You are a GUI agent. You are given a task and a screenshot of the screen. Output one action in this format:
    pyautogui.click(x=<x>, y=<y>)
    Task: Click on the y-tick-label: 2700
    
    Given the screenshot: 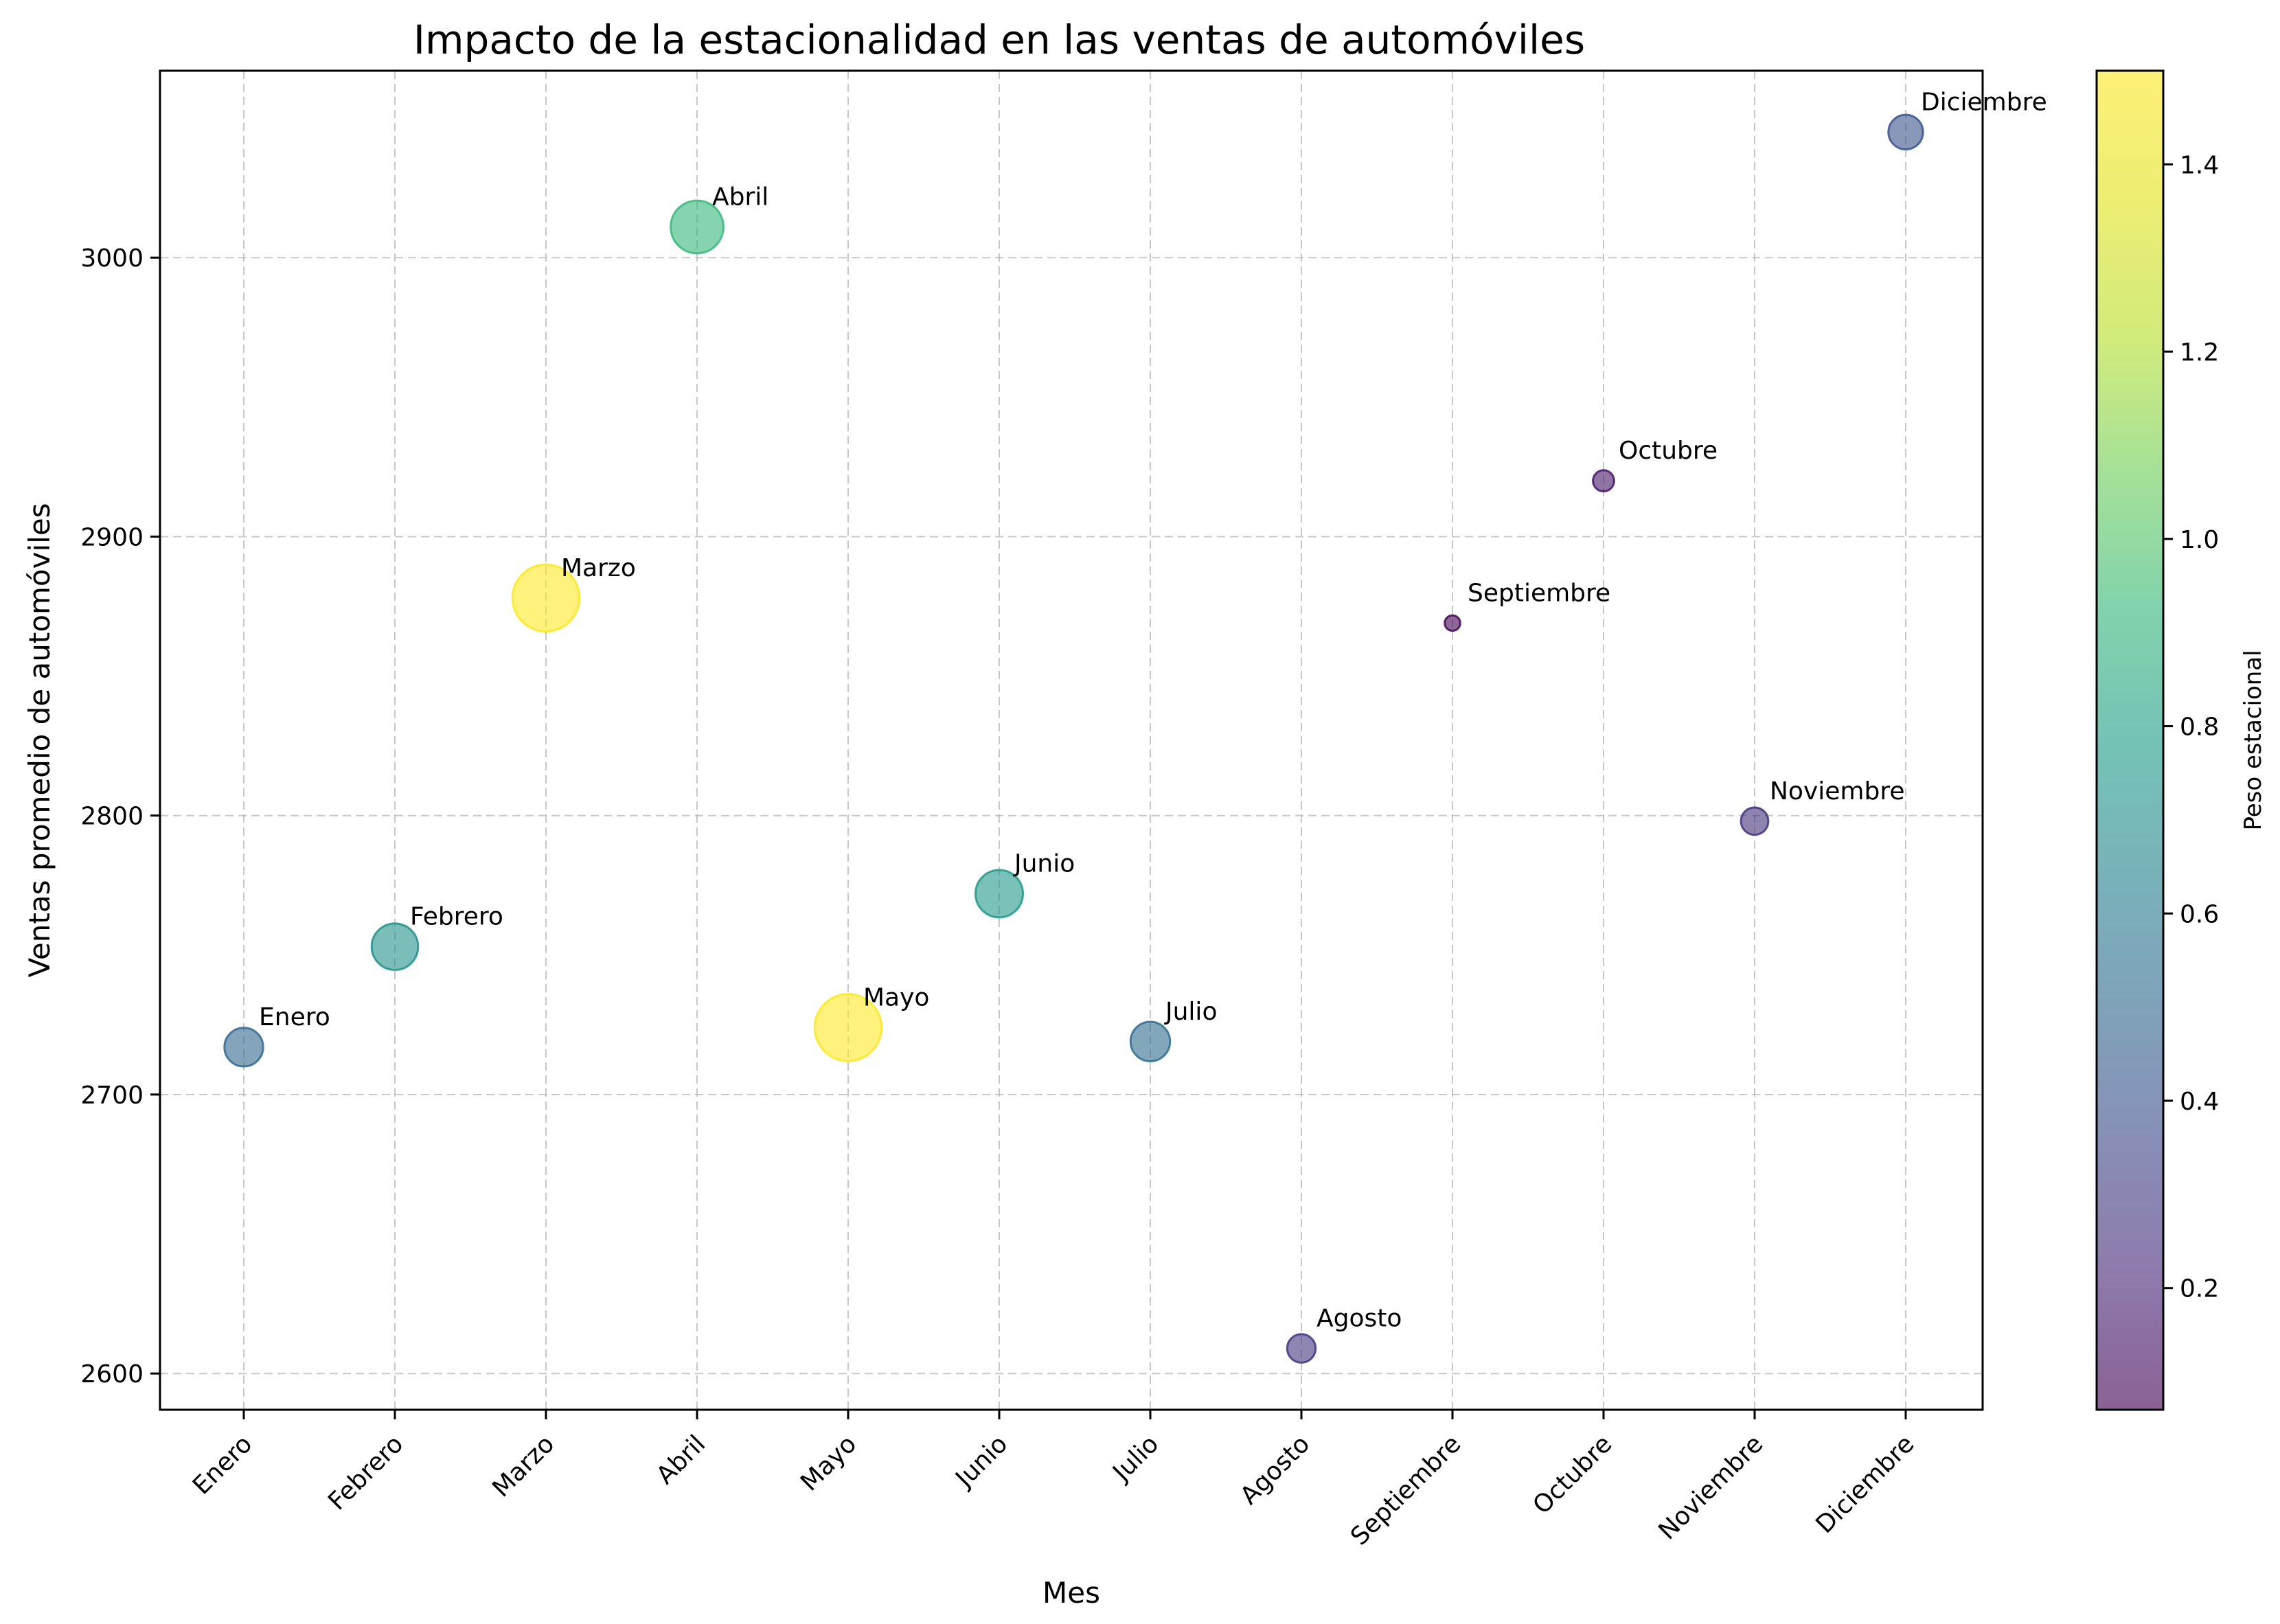 What is the action you would take?
    pyautogui.click(x=112, y=1096)
    